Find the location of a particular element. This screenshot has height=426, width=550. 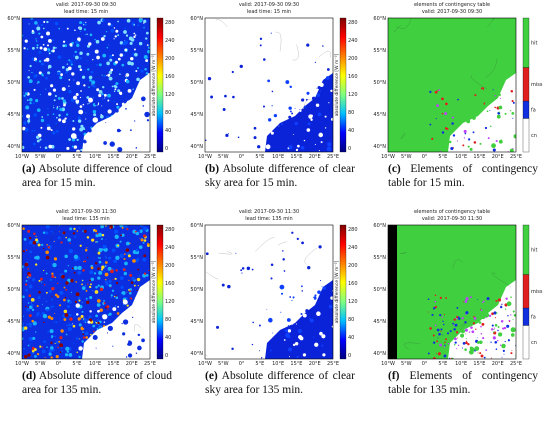

colorbar-label: miss is located at coordinates (537, 85).